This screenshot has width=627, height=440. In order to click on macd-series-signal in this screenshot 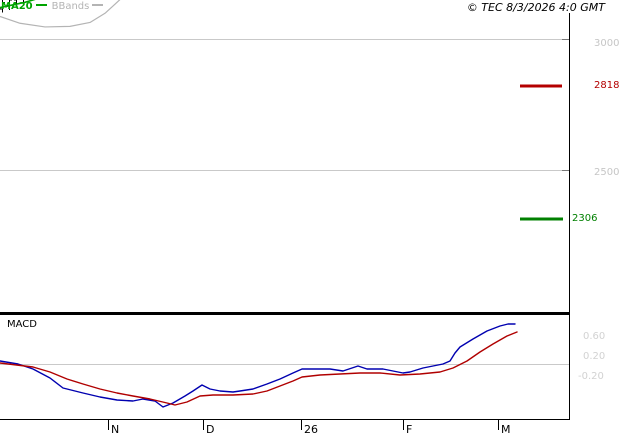, I will do `click(259, 368)`.